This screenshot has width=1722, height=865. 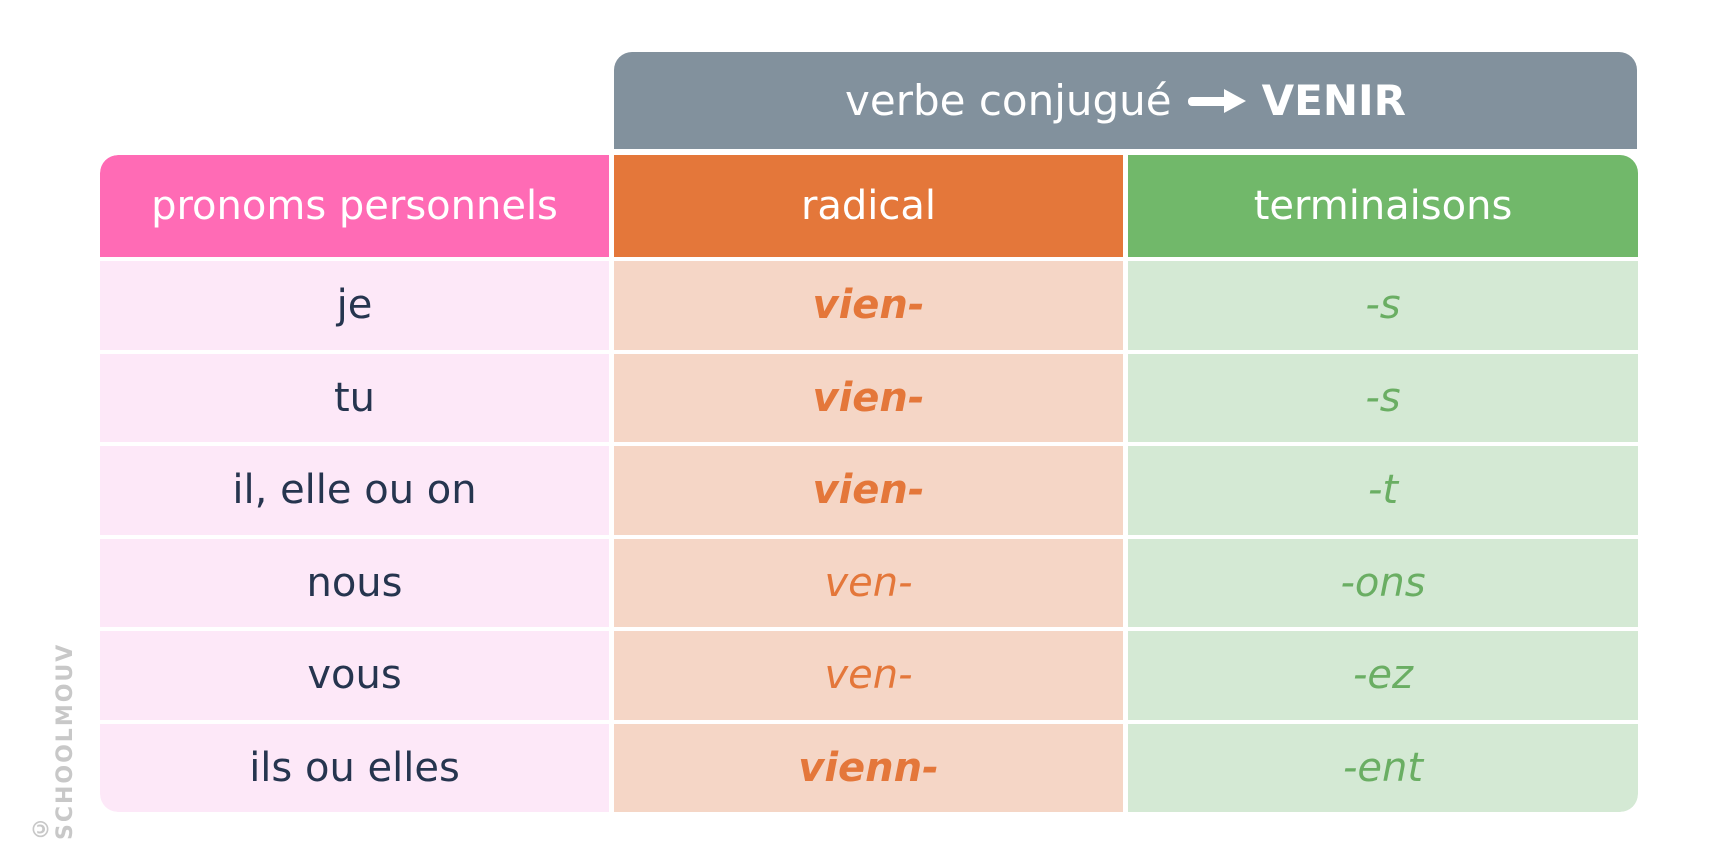 I want to click on pronoun-cell: tu, so click(x=354, y=397).